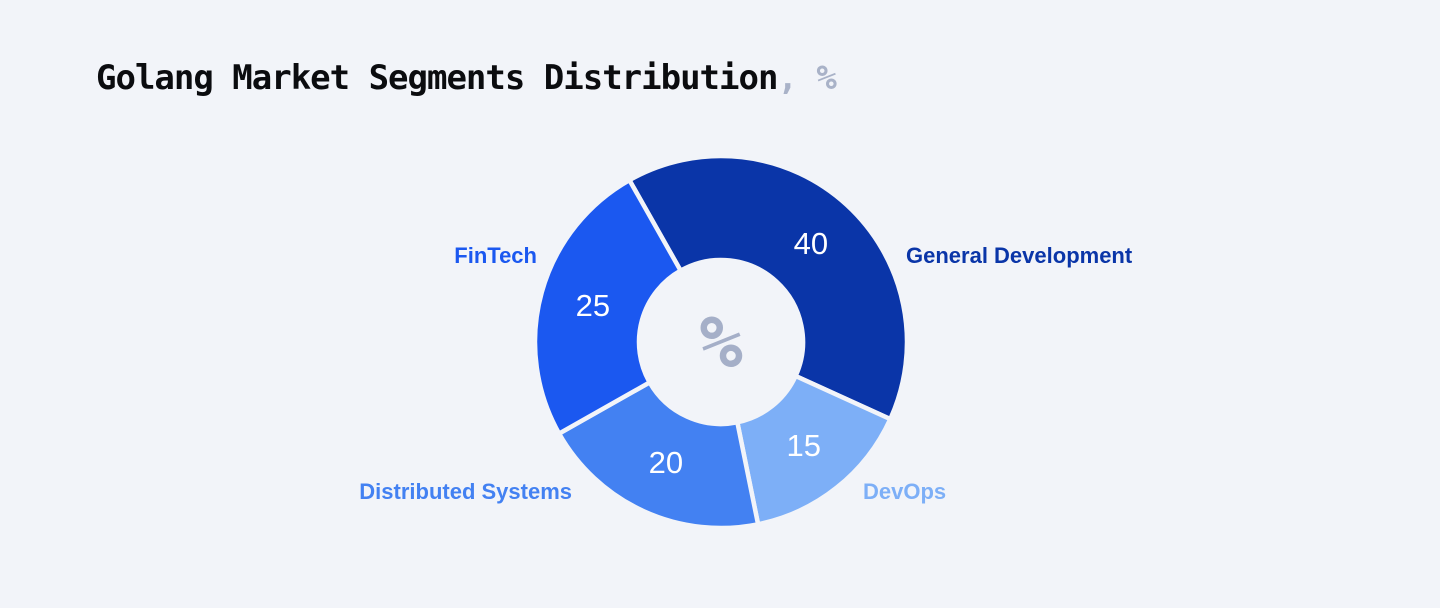  Describe the element at coordinates (814, 450) in the screenshot. I see `slice-devops` at that location.